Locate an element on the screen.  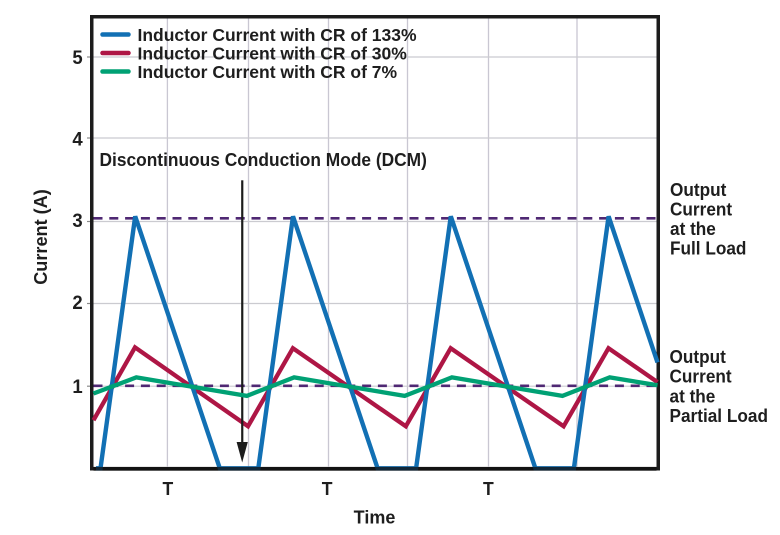
svg-text: 4 is located at coordinates (77, 140).